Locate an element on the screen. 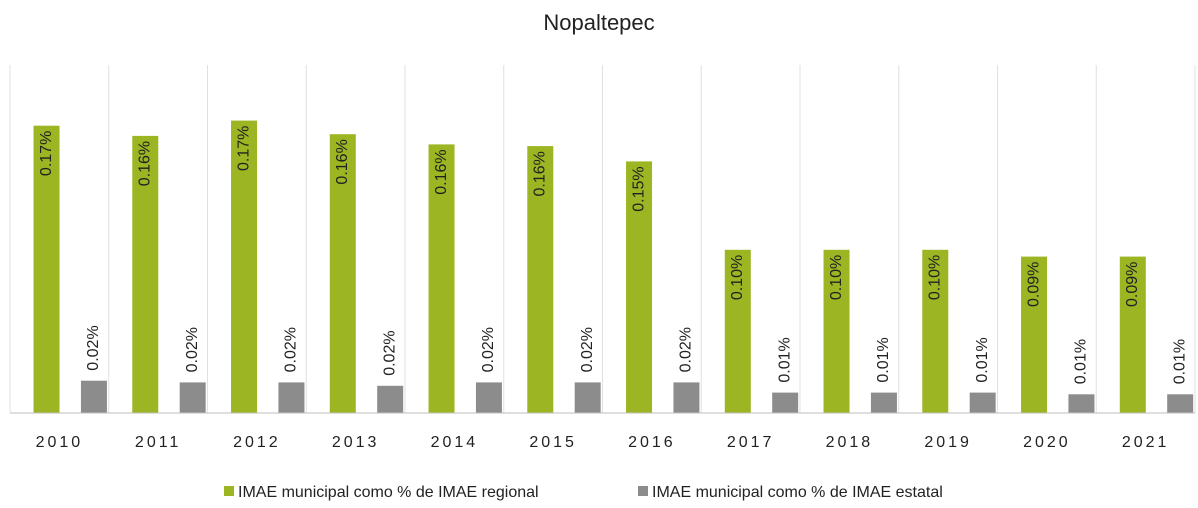 This screenshot has height=508, width=1198. x-tick-label: 2015 is located at coordinates (553, 442).